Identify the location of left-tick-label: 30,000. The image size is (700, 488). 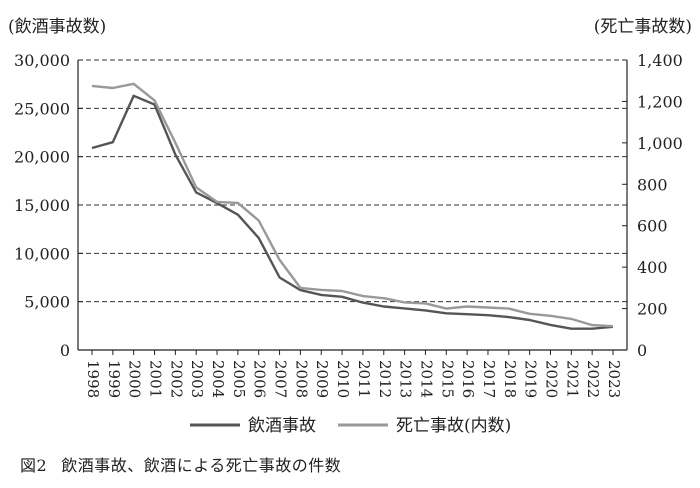
(42, 60).